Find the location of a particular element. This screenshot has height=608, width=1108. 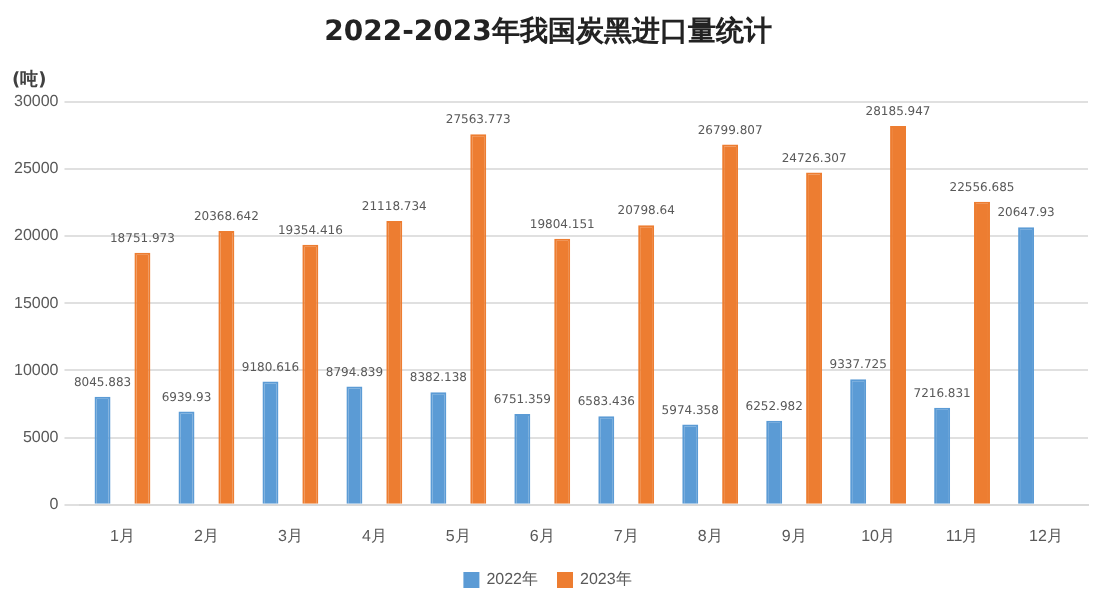

x-tick-label: 1月 is located at coordinates (122, 535).